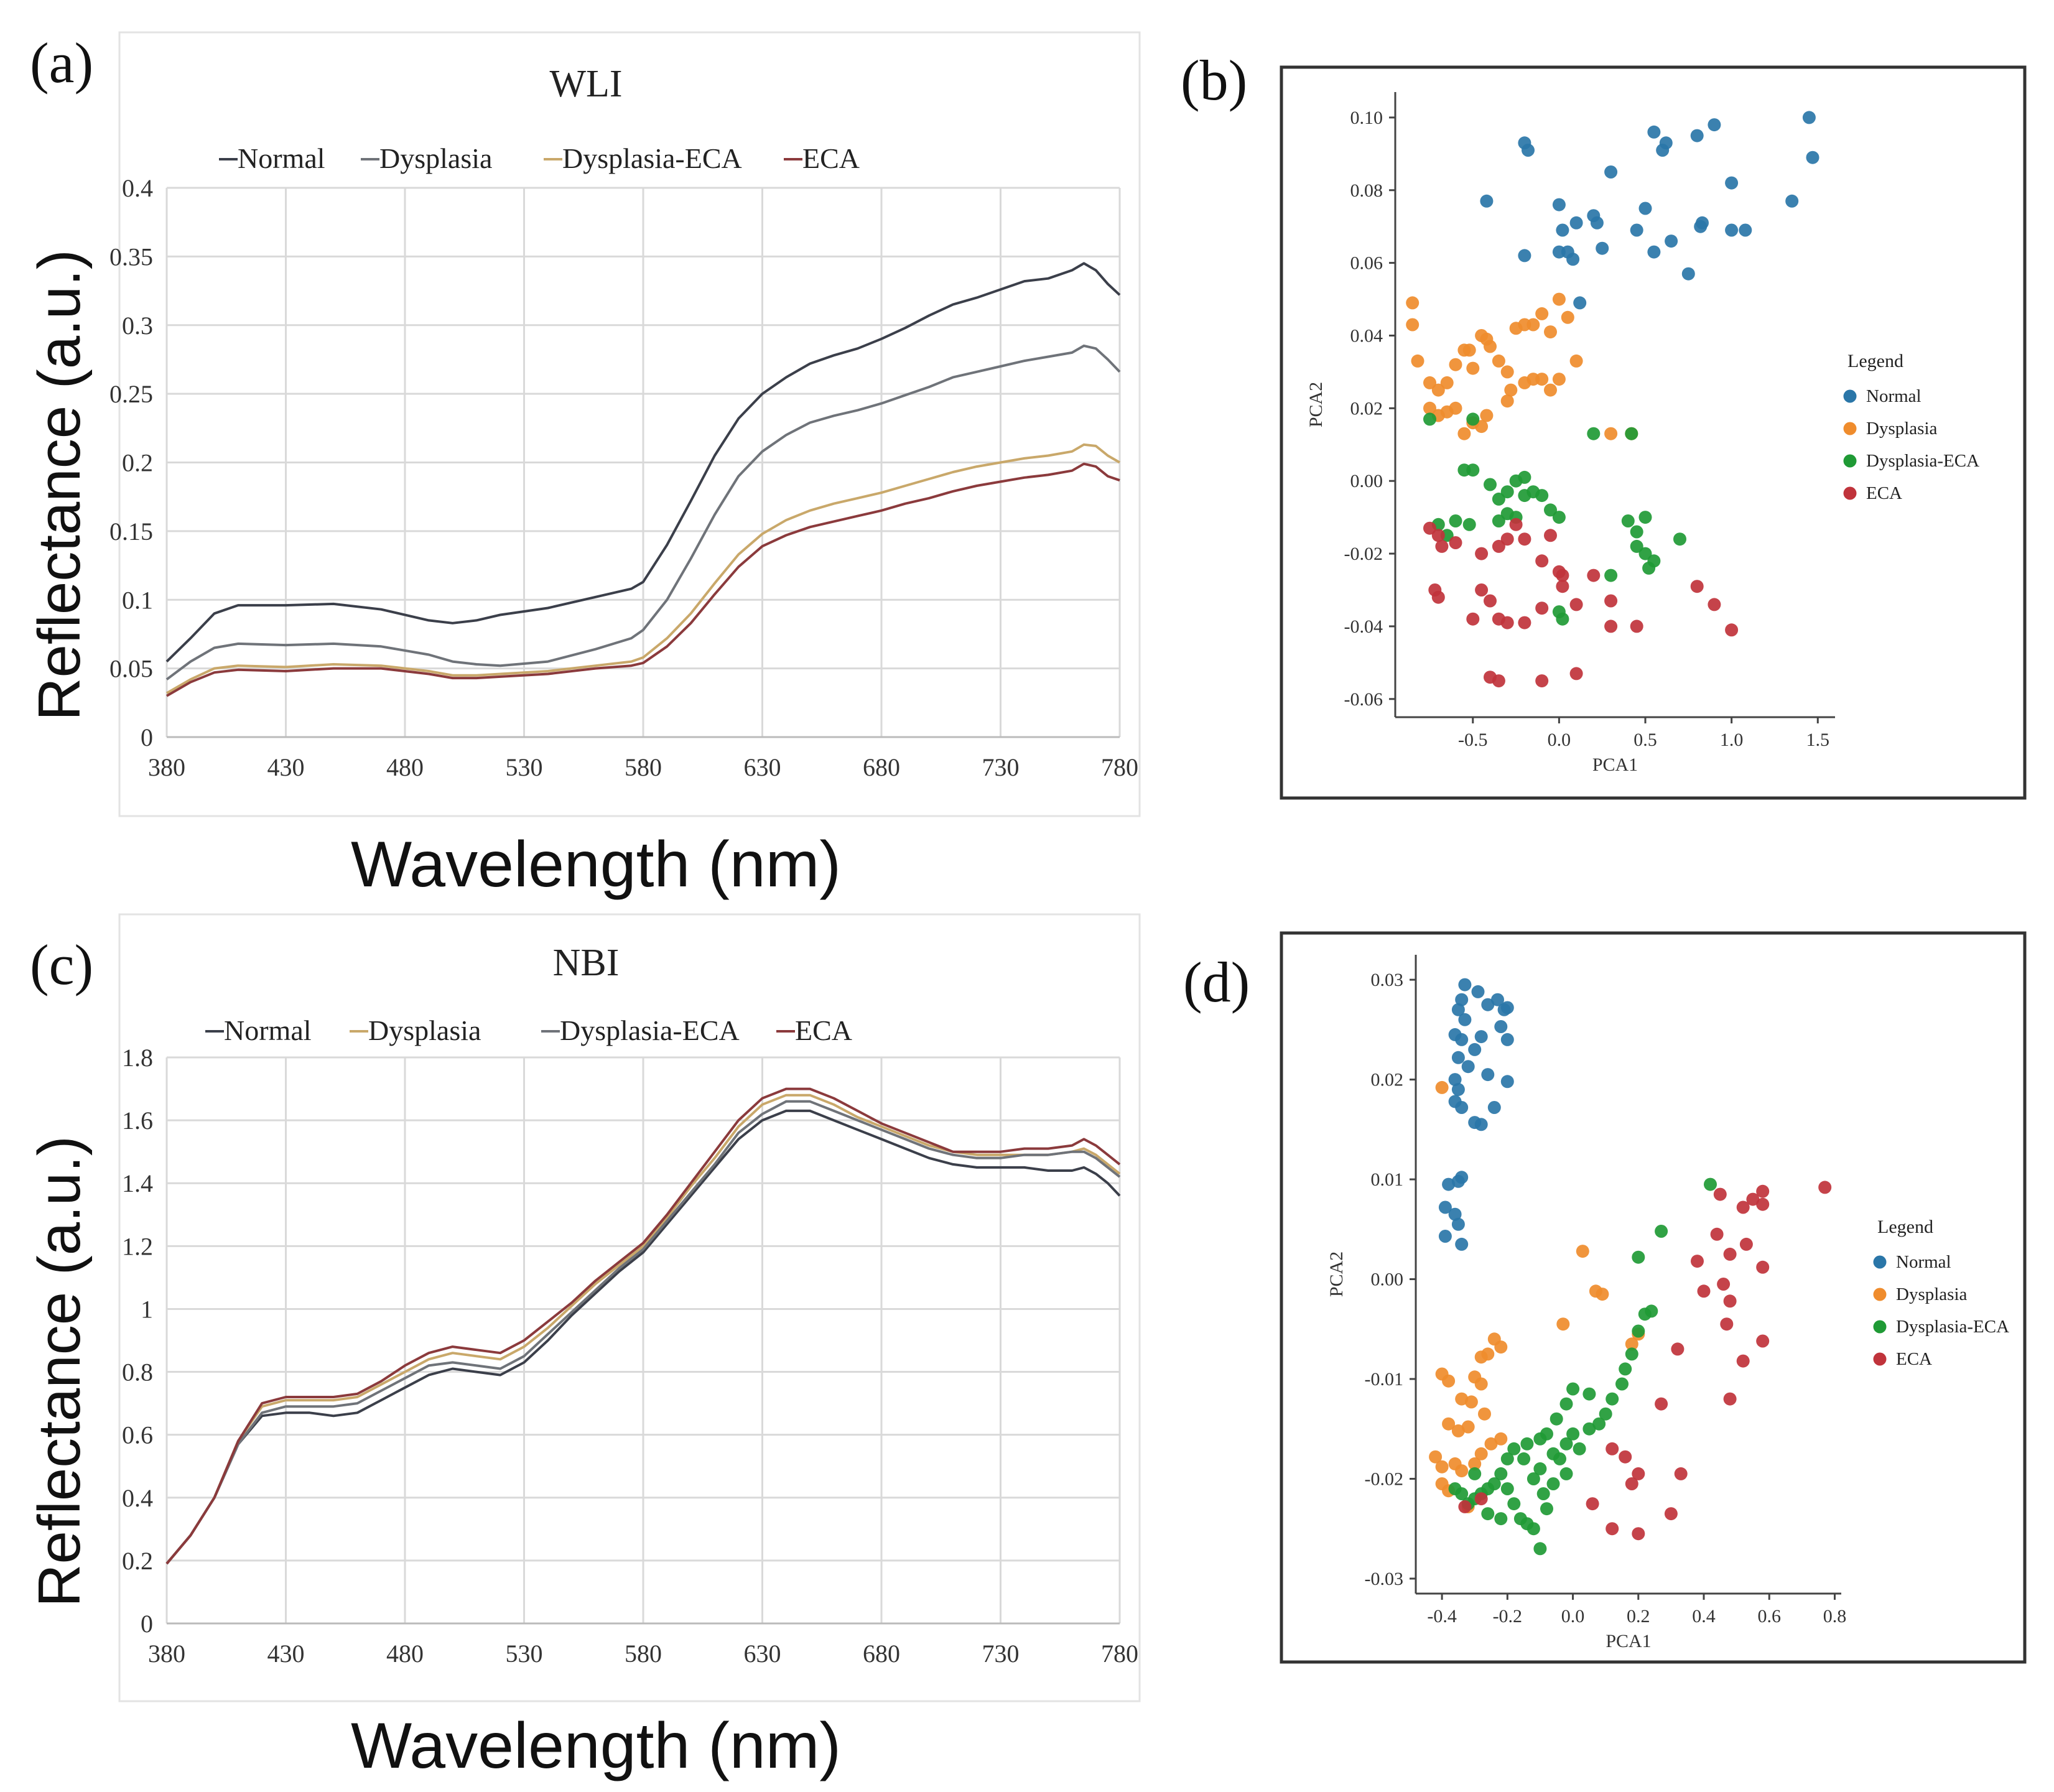 The height and width of the screenshot is (1792, 2054). Describe the element at coordinates (1119, 767) in the screenshot. I see `a-x-tick-8: 780` at that location.